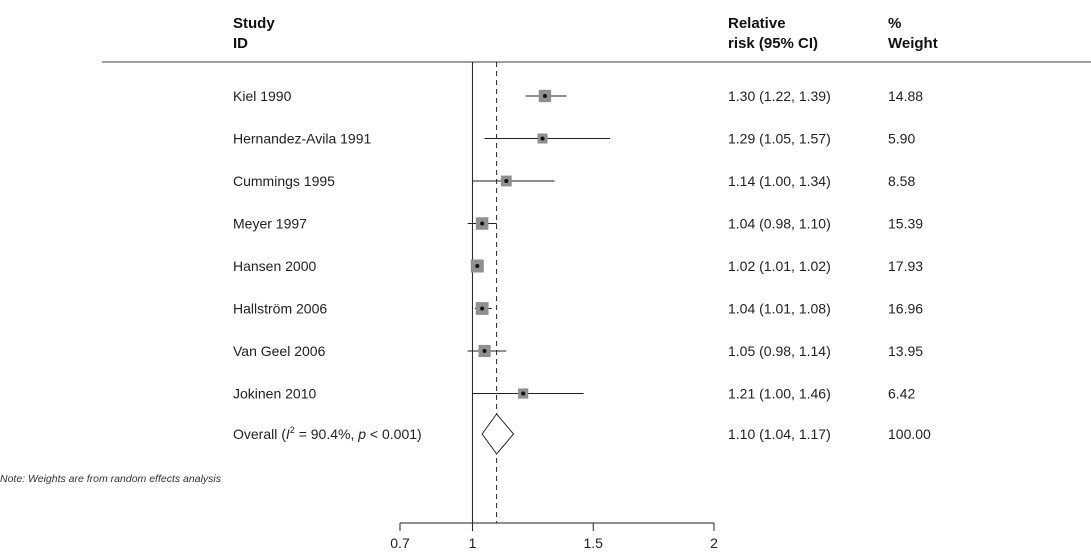 This screenshot has height=552, width=1091. I want to click on study-row: Kiel 1990 1.30 (1.22, 1.39) 14.88, so click(578, 96).